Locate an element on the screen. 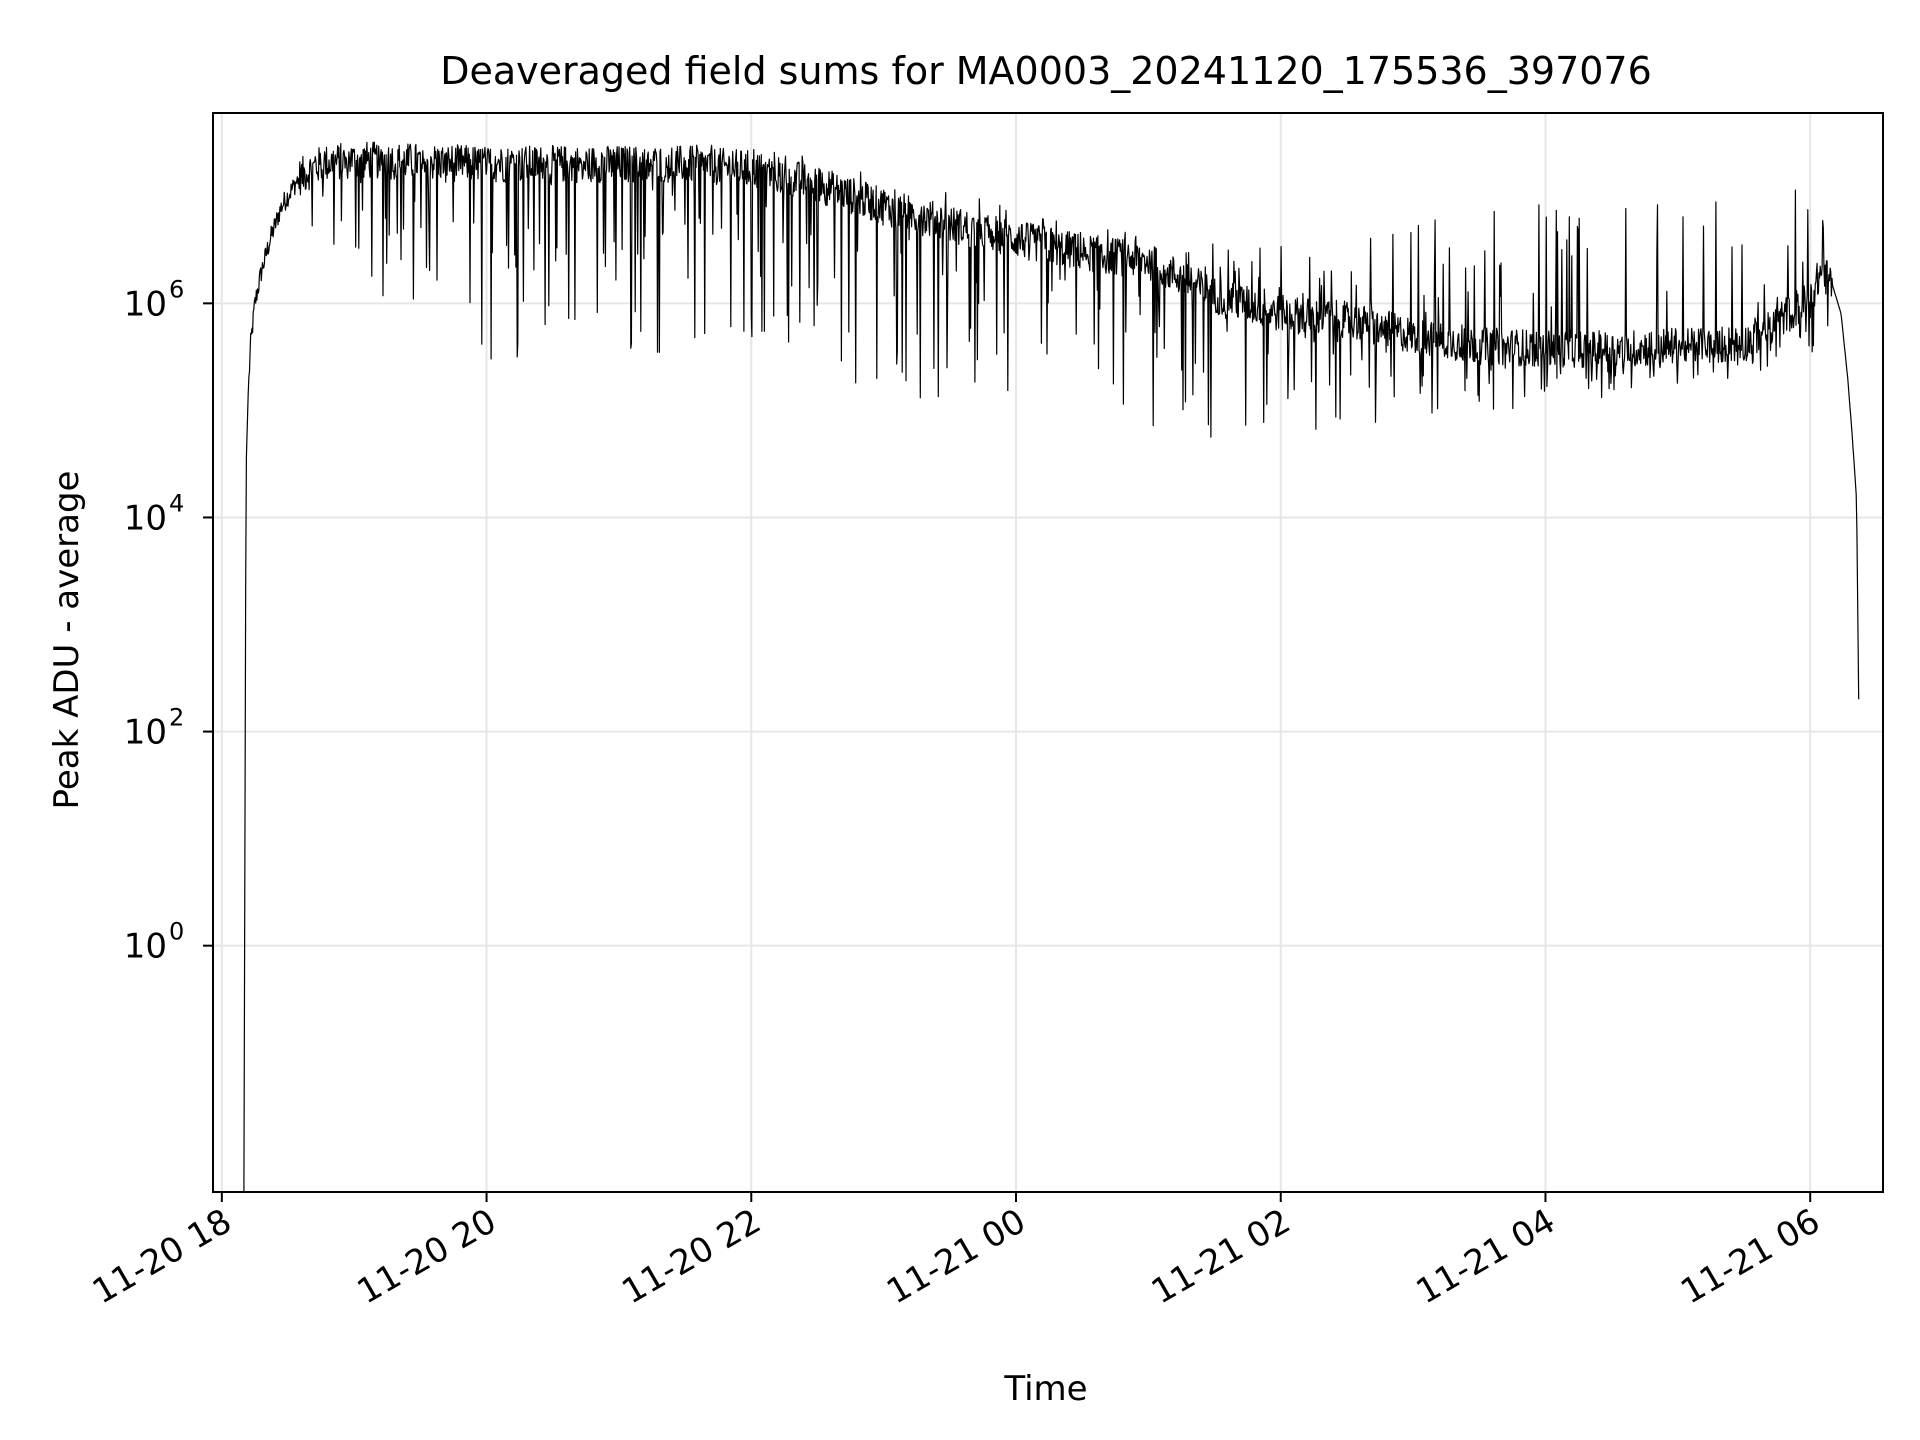 This screenshot has height=1440, width=1920. y-tick-exponent: 6 is located at coordinates (176, 289).